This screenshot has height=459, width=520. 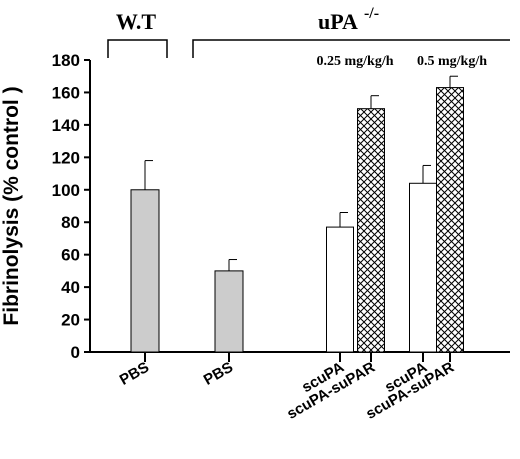 What do you see at coordinates (338, 21) in the screenshot?
I see `group-label-upa-main: uPA` at bounding box center [338, 21].